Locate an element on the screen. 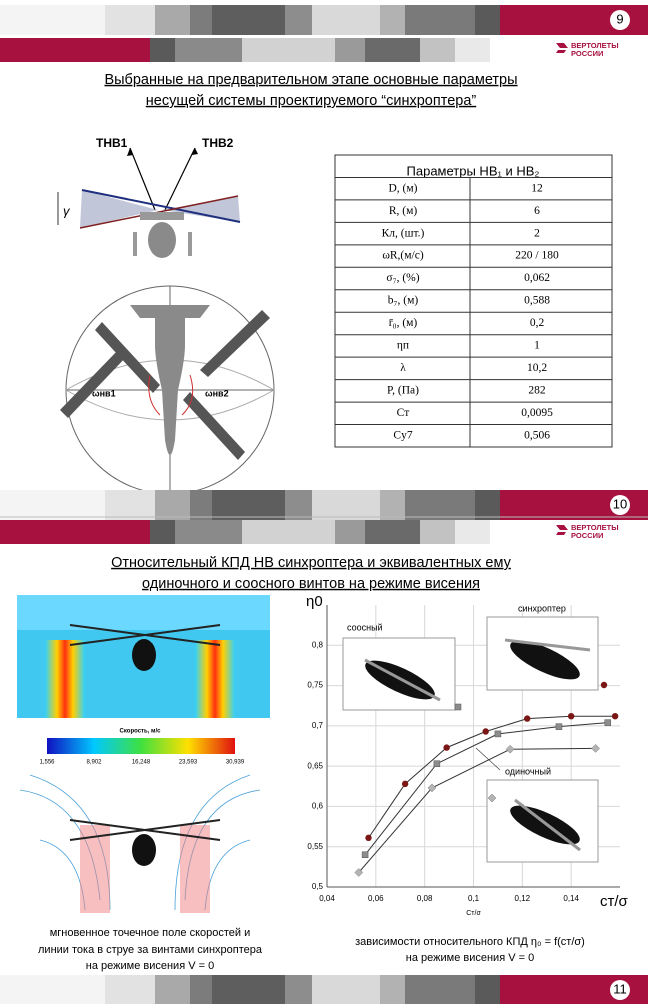  table-header: Параметры НВ₁ и НВ₂ is located at coordinates (473, 170).